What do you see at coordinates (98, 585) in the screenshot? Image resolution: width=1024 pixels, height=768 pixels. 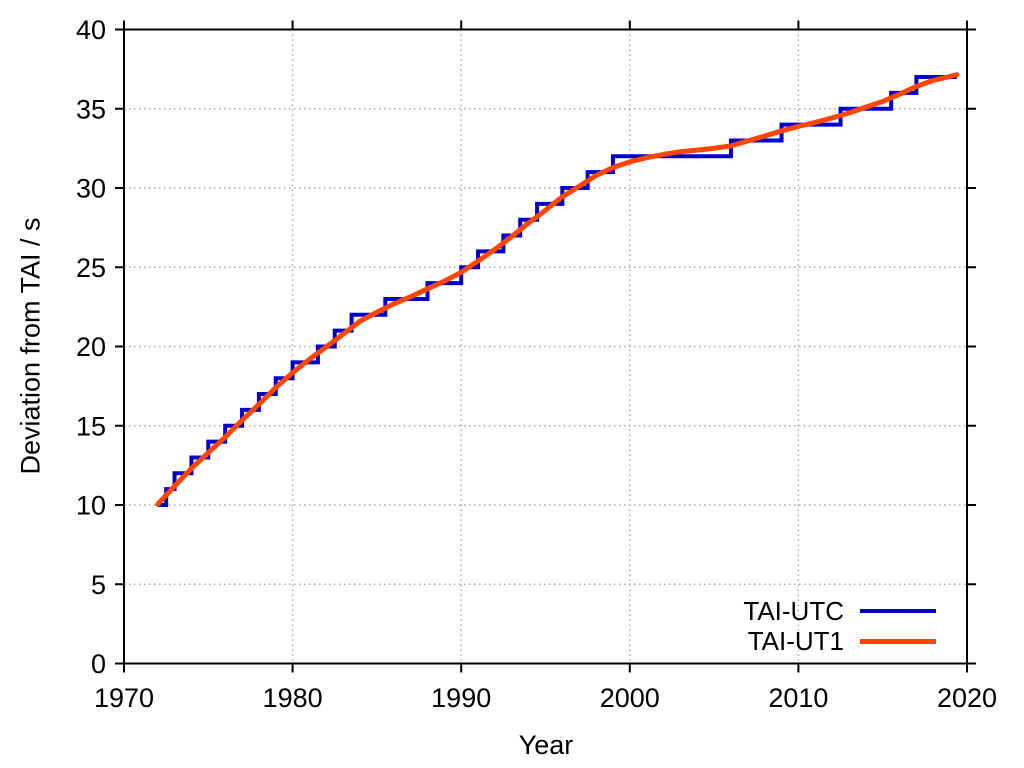 I see `y-tick-label: 5` at bounding box center [98, 585].